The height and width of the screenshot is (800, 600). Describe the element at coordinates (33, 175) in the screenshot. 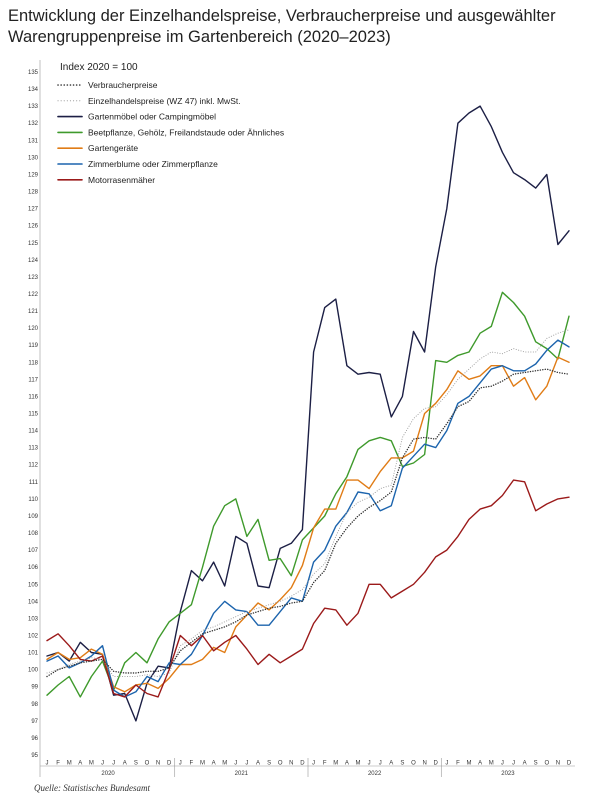

I see `y-tick-label: 129` at that location.